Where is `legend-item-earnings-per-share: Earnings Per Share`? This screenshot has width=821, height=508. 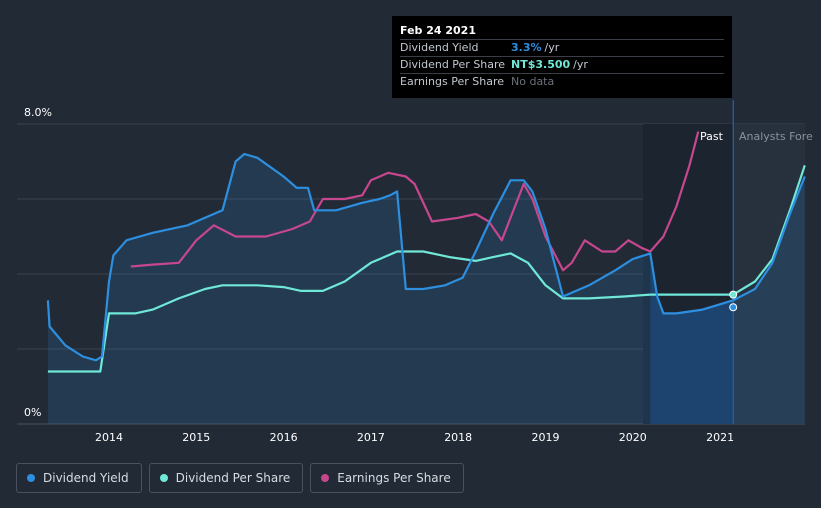 legend-item-earnings-per-share: Earnings Per Share is located at coordinates (387, 478).